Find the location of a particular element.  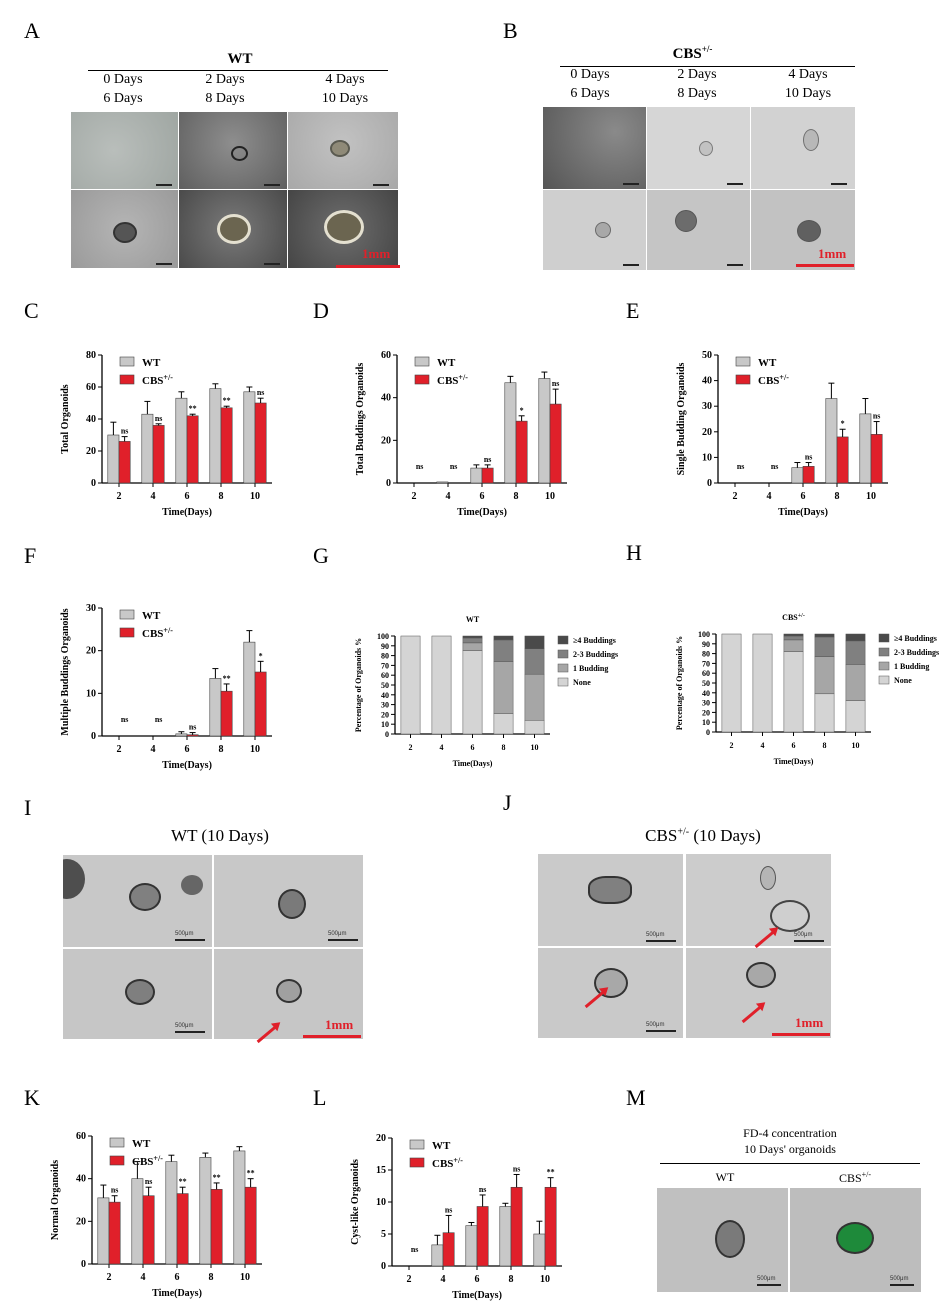

micrograph-cbs-0d is located at coordinates (594, 148).